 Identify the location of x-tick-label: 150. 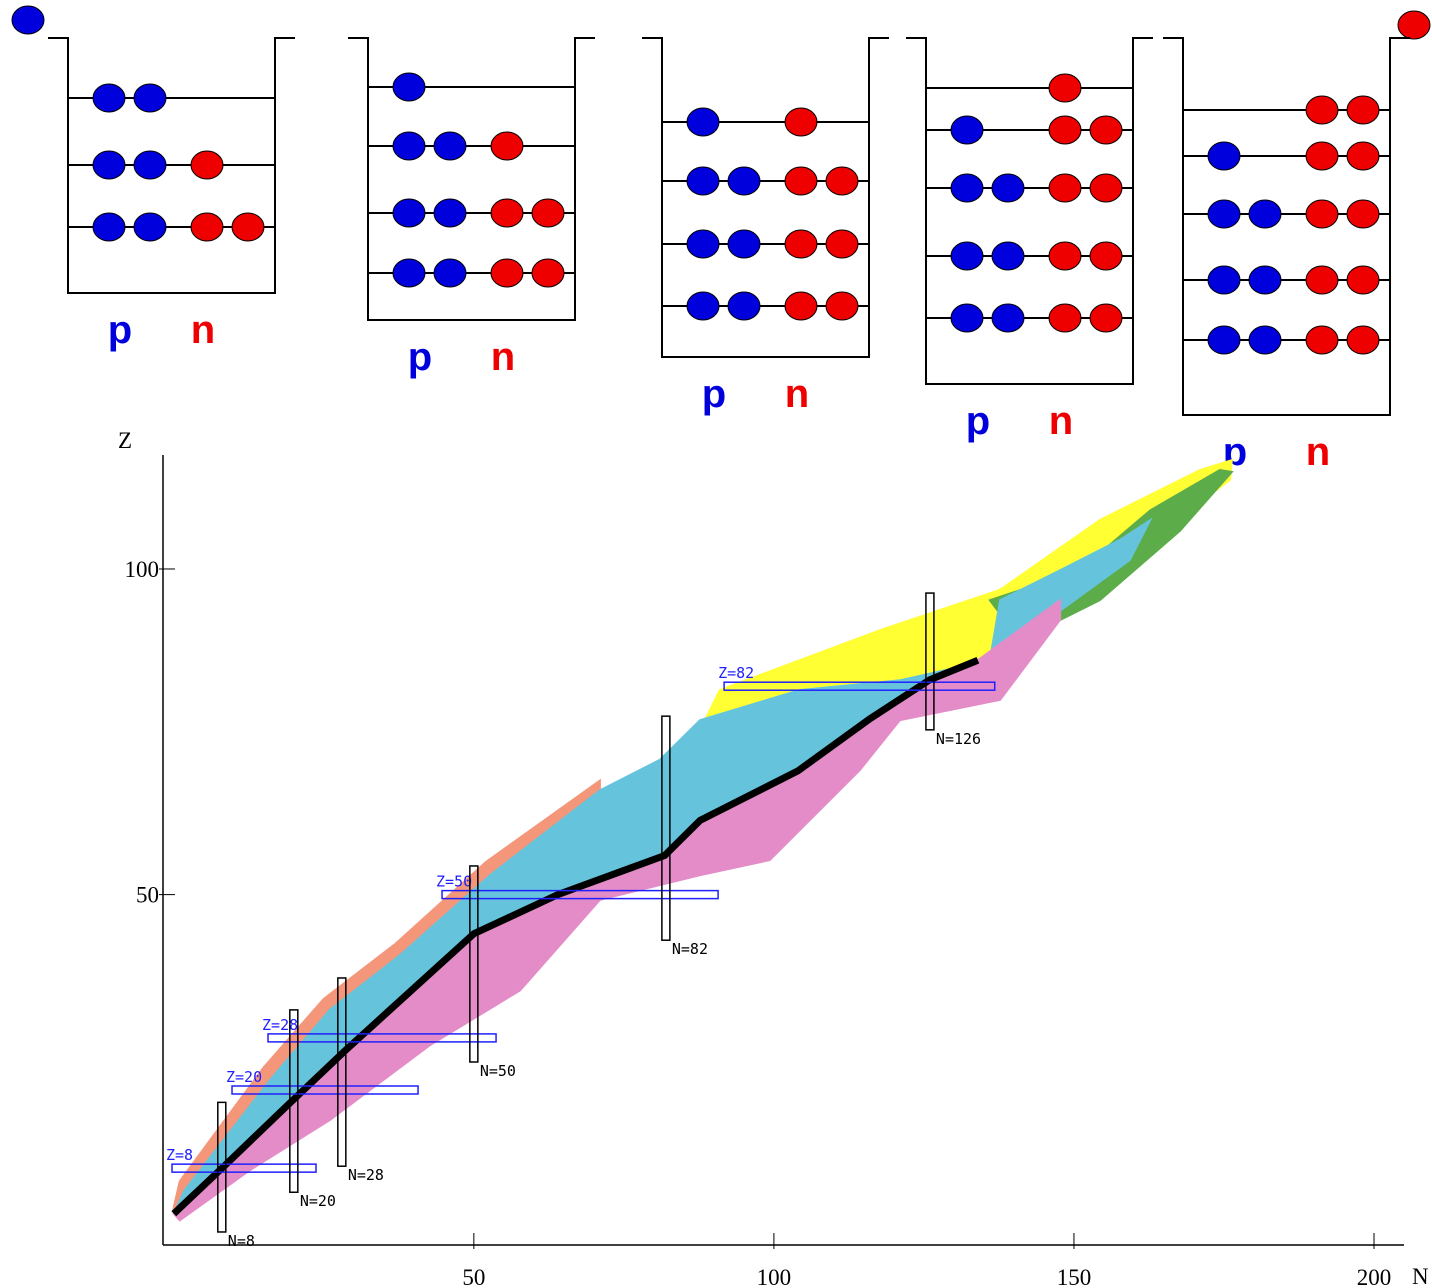
(1074, 1276).